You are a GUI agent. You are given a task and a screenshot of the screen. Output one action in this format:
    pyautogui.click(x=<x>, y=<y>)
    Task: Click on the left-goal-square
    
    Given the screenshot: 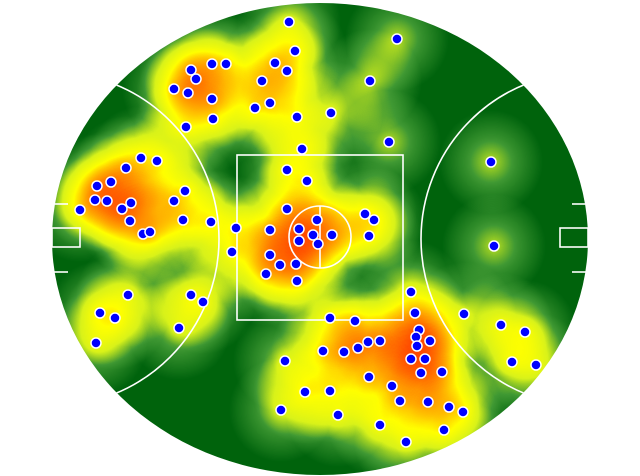 What is the action you would take?
    pyautogui.click(x=66, y=237)
    